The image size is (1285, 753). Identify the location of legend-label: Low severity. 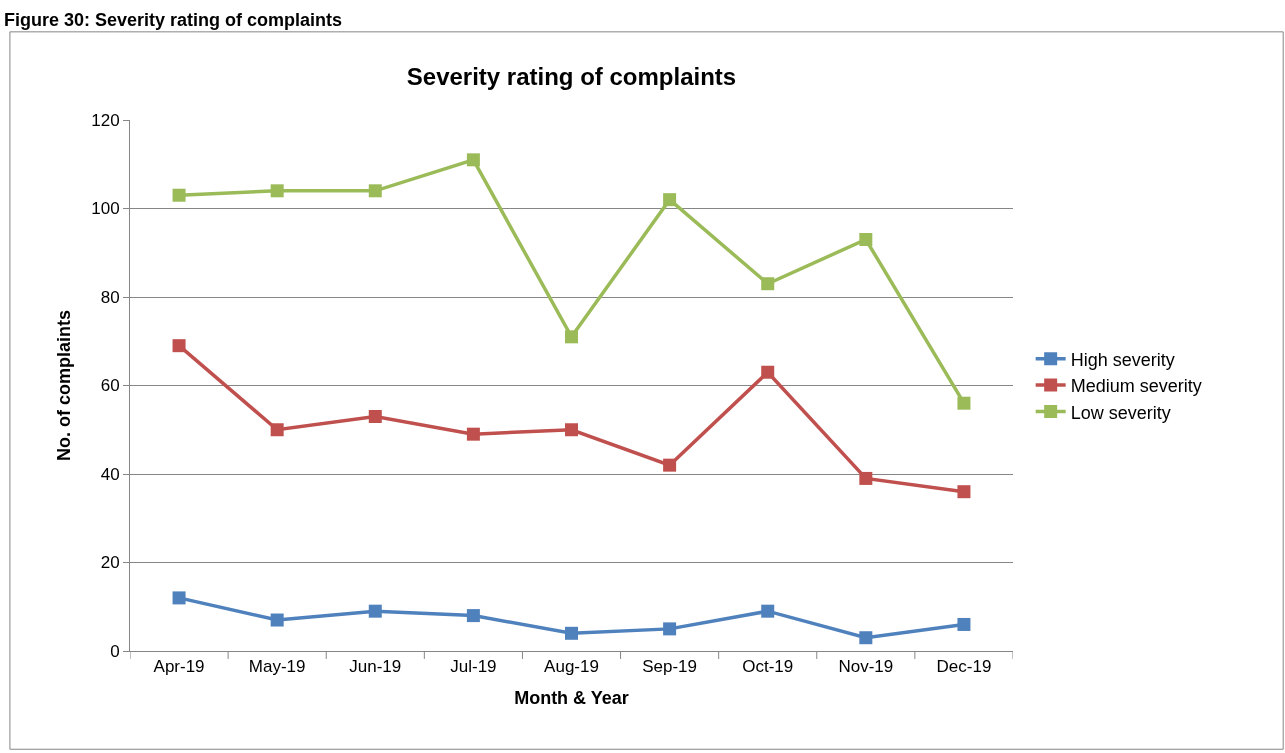
(1120, 412).